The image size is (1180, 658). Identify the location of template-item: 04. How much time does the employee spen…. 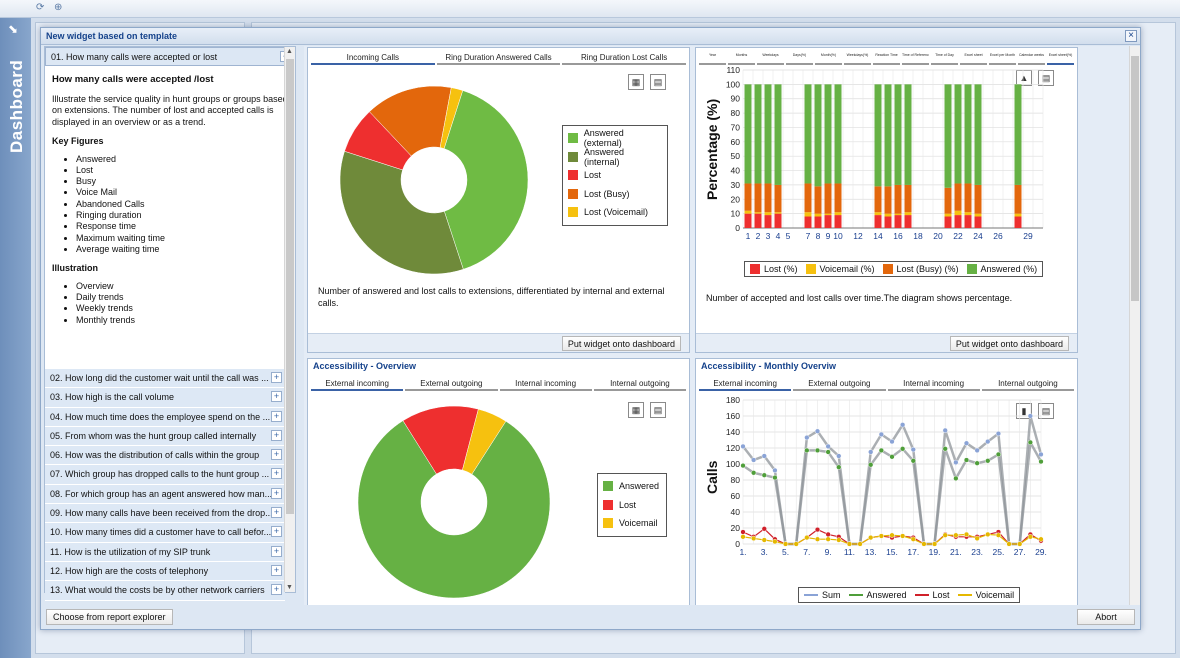
(165, 417).